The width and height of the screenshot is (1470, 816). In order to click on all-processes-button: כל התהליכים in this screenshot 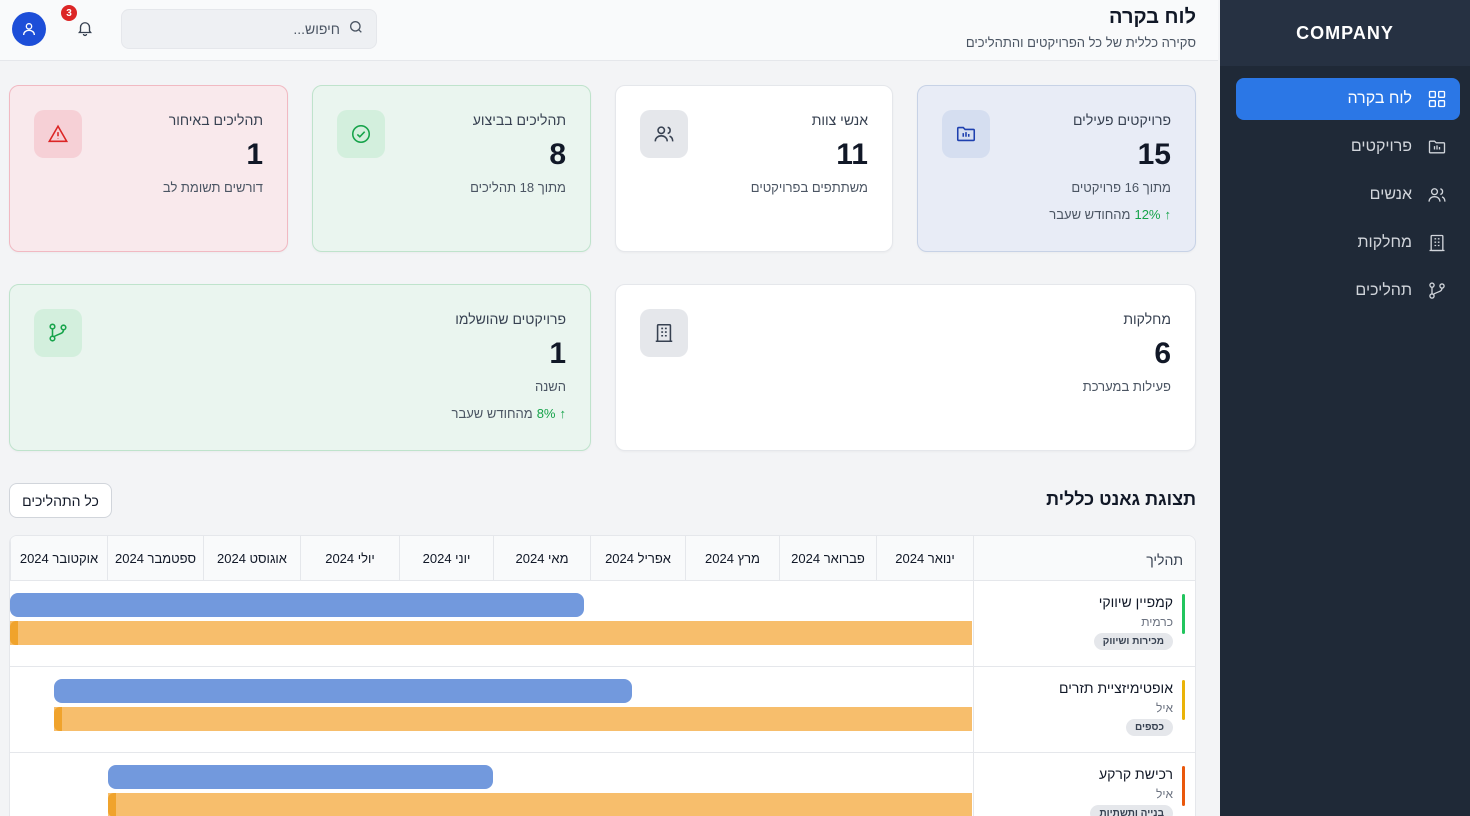, I will do `click(60, 500)`.